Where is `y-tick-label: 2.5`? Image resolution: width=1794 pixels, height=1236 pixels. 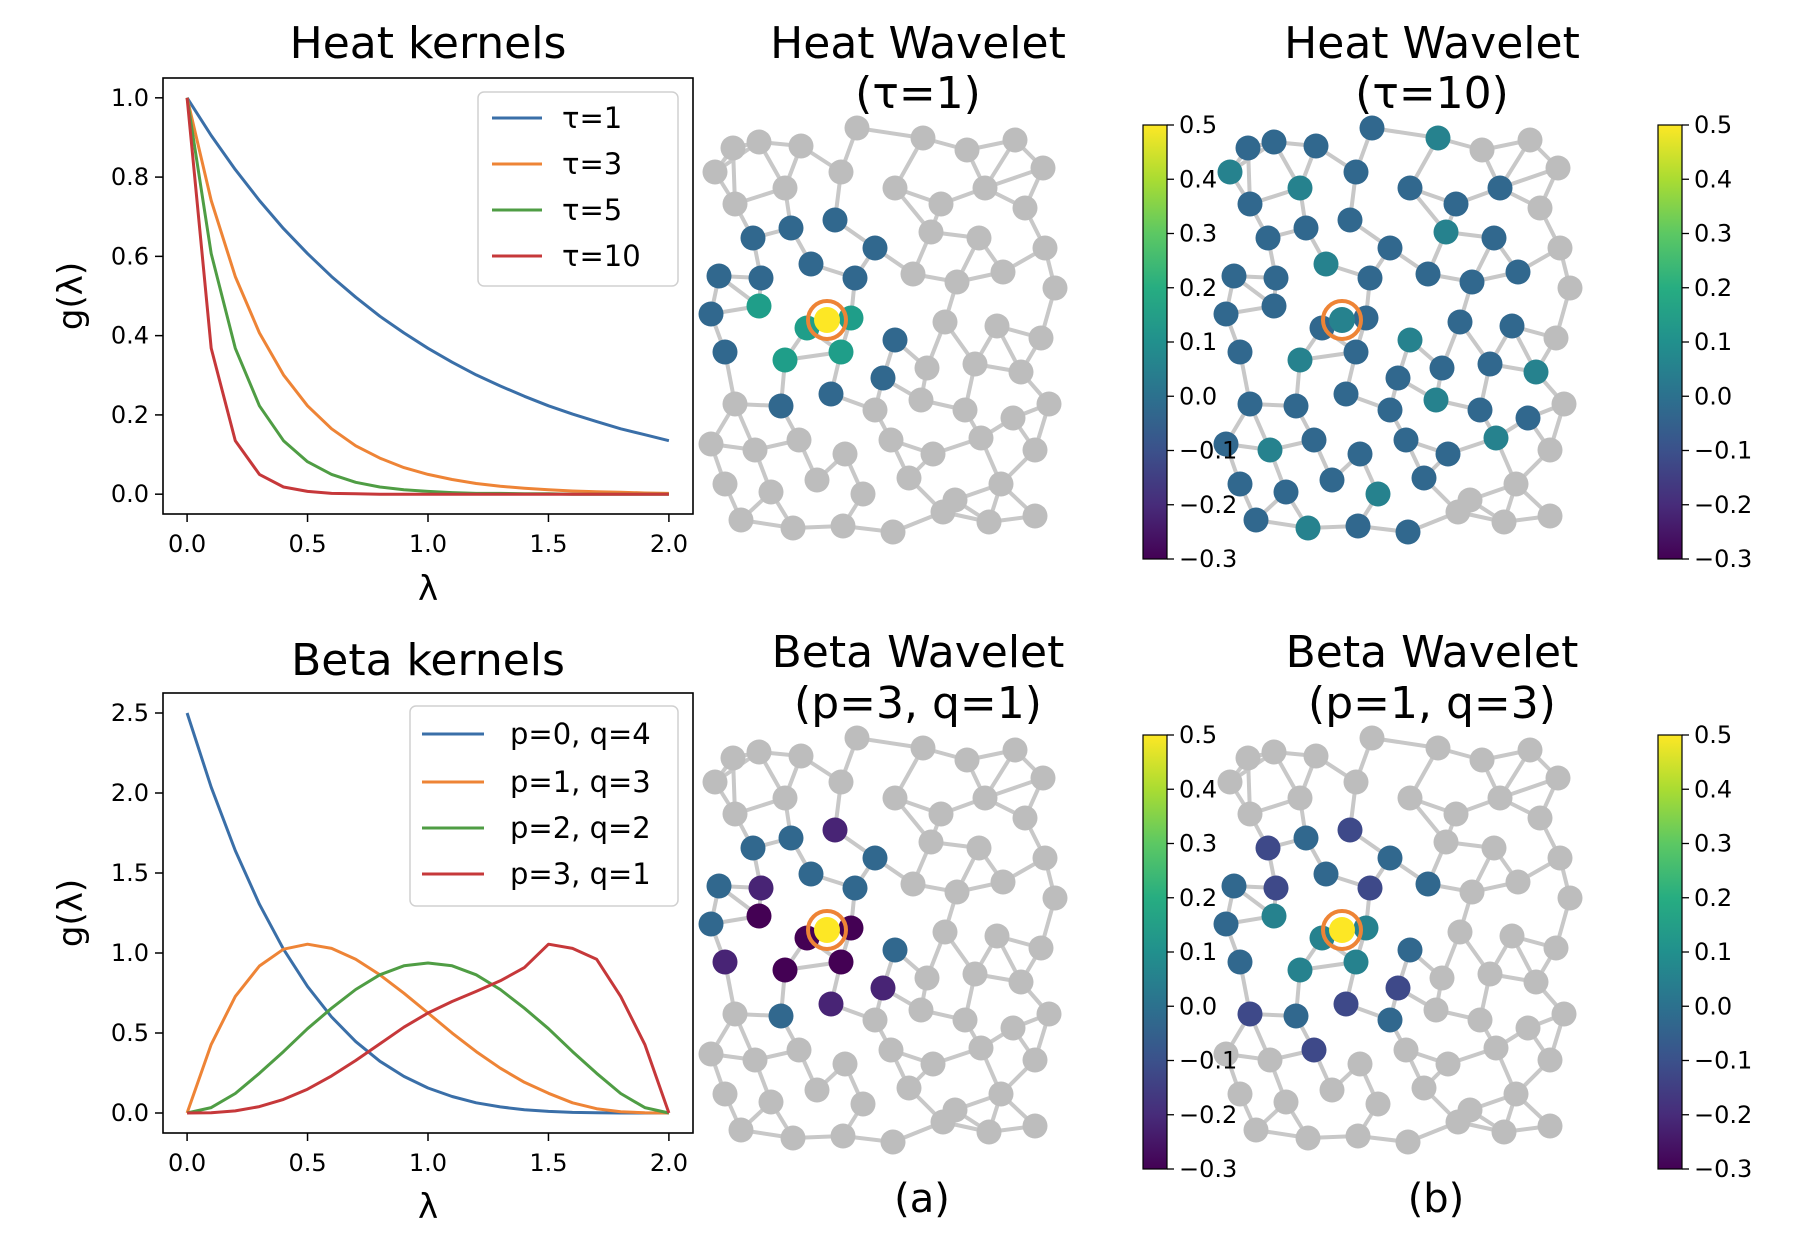
y-tick-label: 2.5 is located at coordinates (130, 713).